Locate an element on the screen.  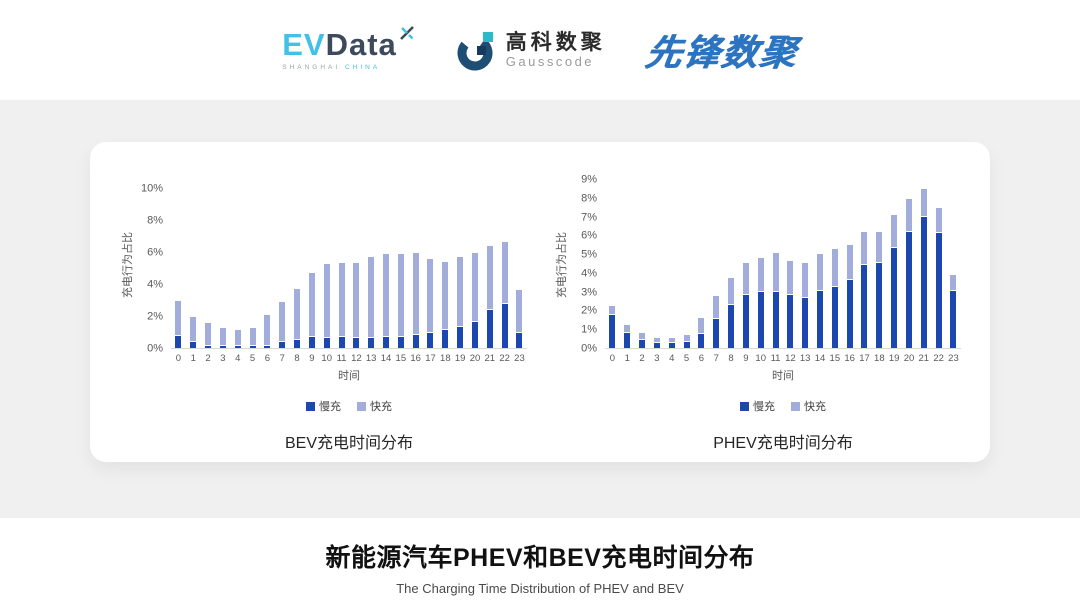
x-tick-label: 1 is located at coordinates (627, 358).